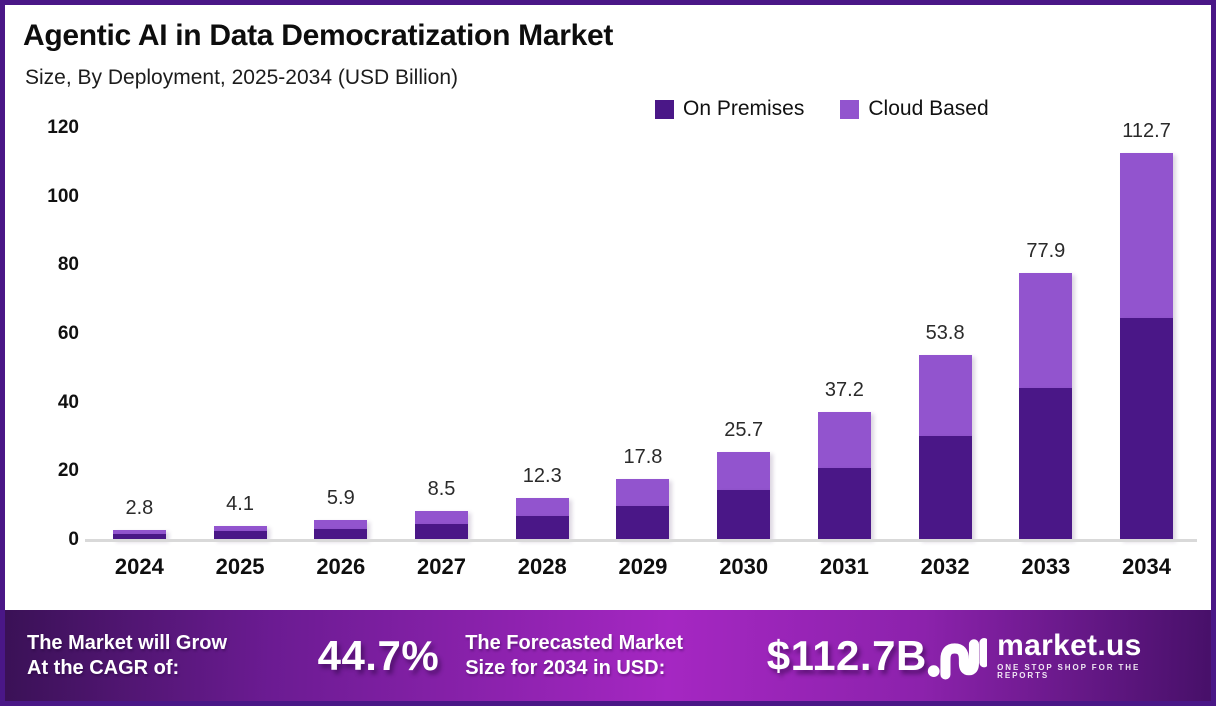  Describe the element at coordinates (643, 456) in the screenshot. I see `bar-value-label-2029: 17.8` at that location.